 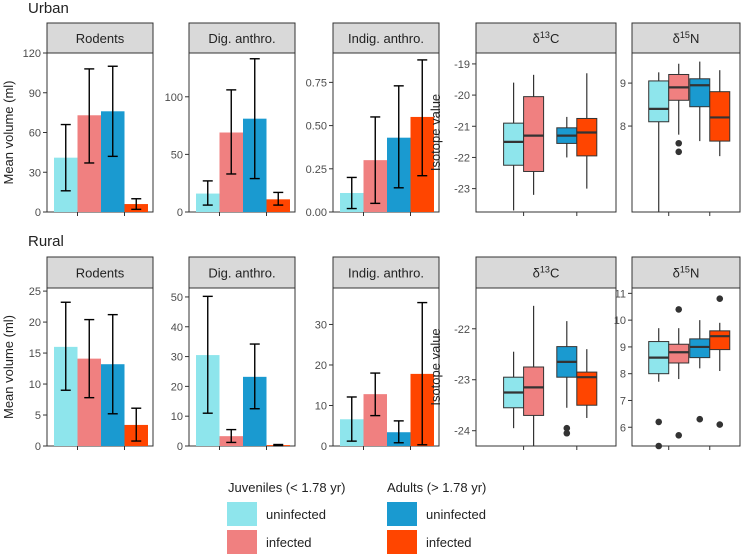 What do you see at coordinates (462, 432) in the screenshot?
I see `y-tick-label: -24` at bounding box center [462, 432].